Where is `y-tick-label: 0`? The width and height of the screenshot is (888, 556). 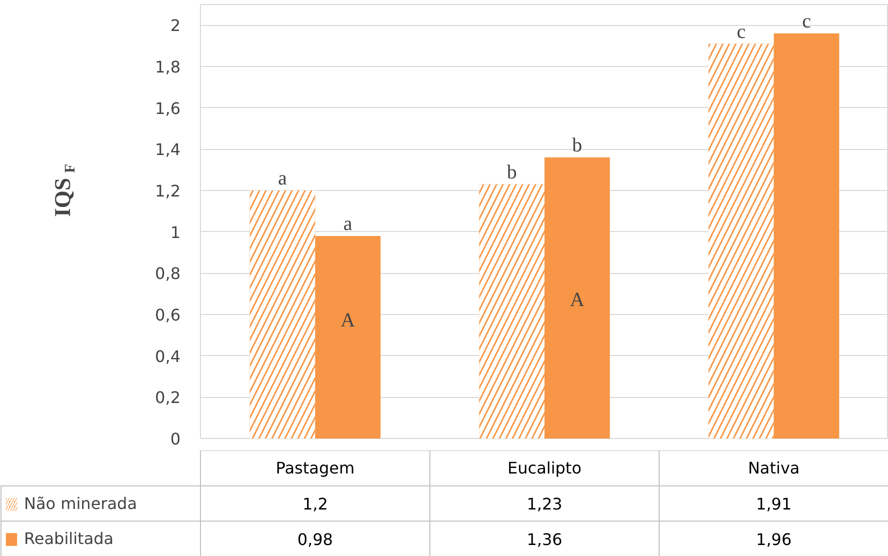 y-tick-label: 0 is located at coordinates (175, 439).